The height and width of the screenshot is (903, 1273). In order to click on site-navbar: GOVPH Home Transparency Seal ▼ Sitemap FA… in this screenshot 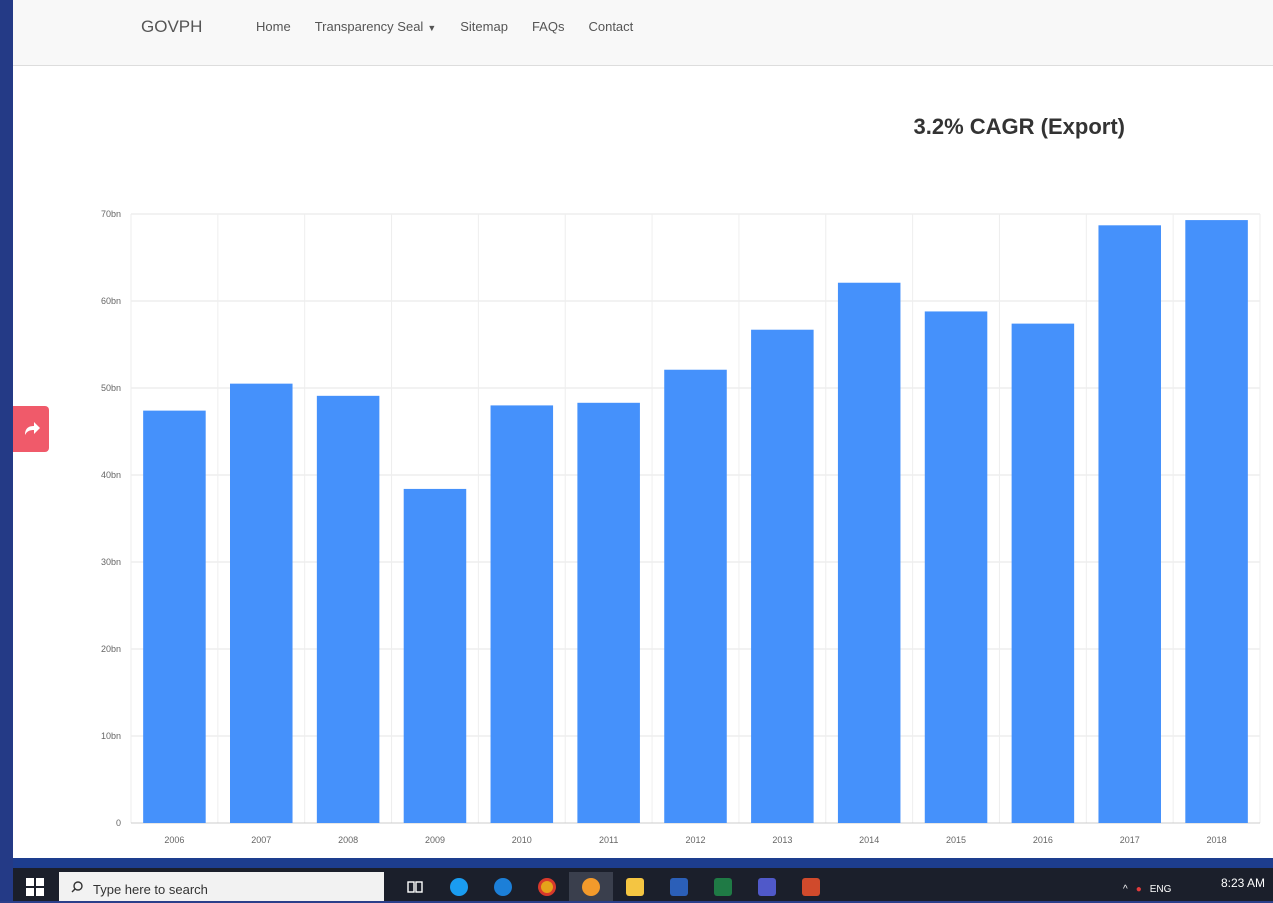, I will do `click(643, 33)`.